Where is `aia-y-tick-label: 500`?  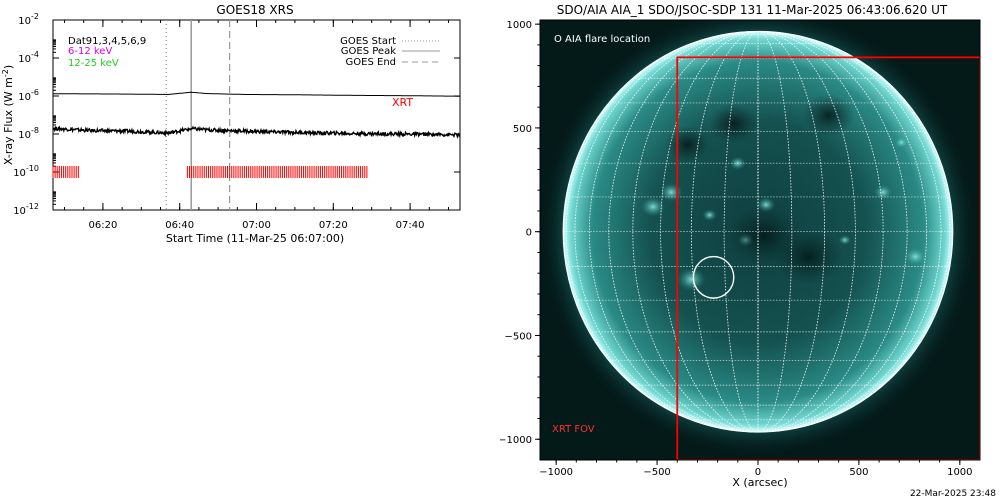 aia-y-tick-label: 500 is located at coordinates (522, 129).